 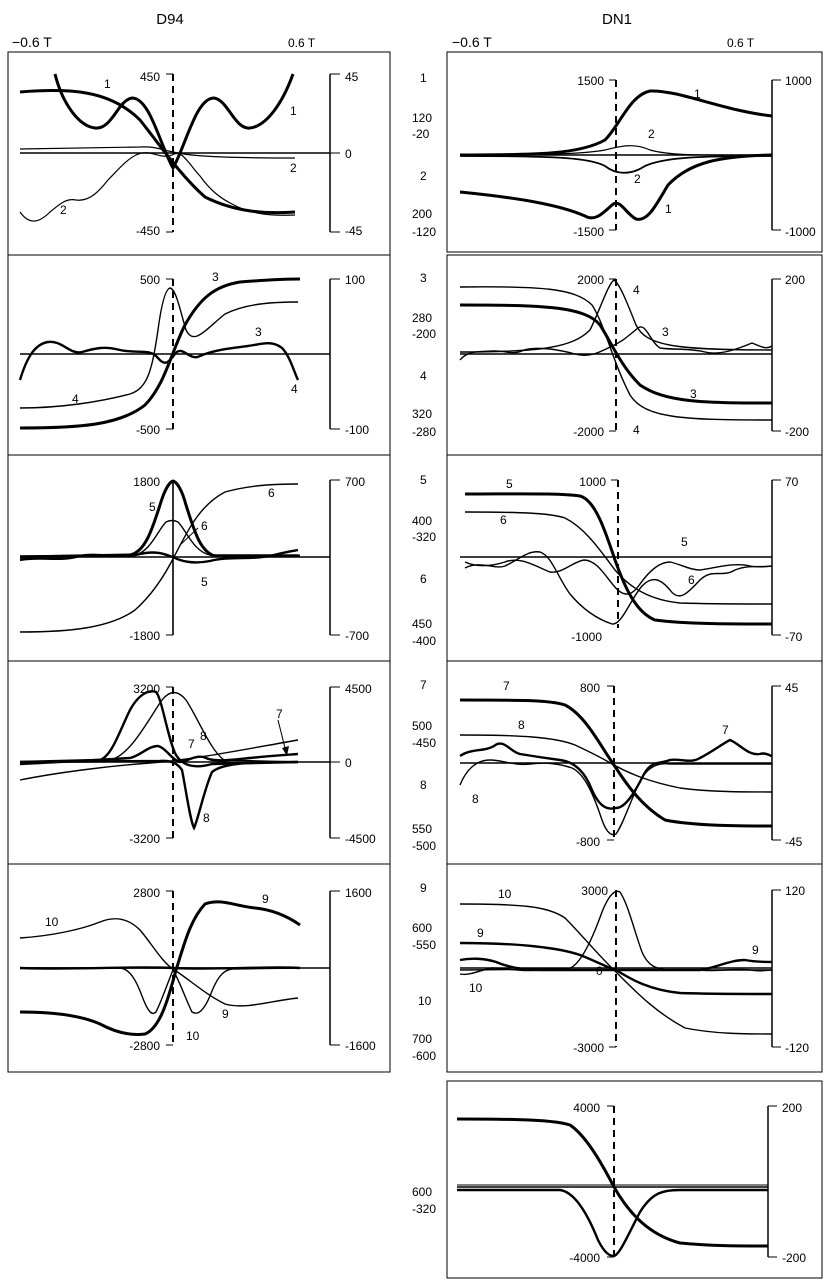 What do you see at coordinates (159, 795) in the screenshot?
I see `curve-8-dip` at bounding box center [159, 795].